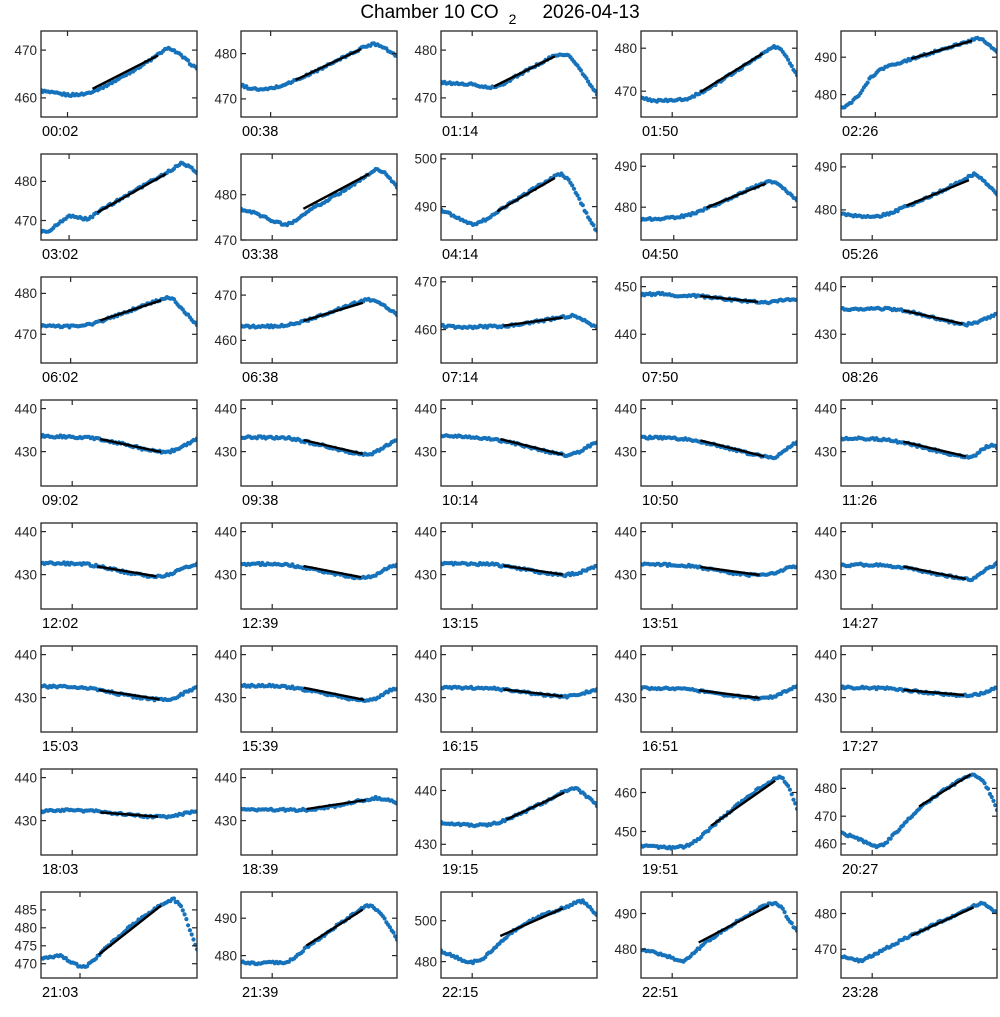 Image resolution: width=1000 pixels, height=1017 pixels. Describe the element at coordinates (660, 747) in the screenshot. I see `subplot-time-label: 16:51` at that location.